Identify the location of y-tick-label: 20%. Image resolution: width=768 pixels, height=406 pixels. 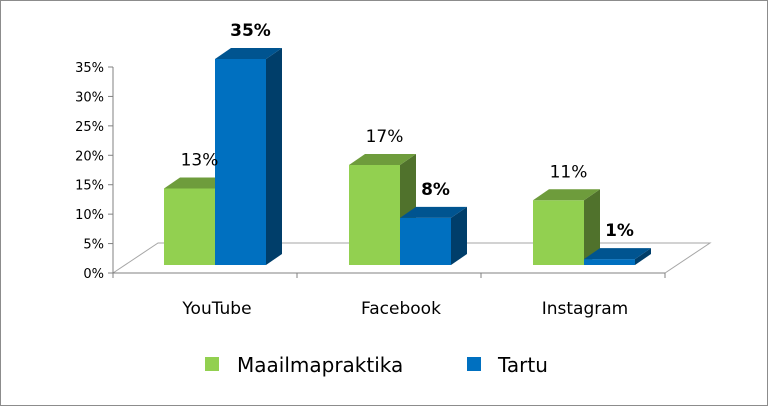
(89, 156).